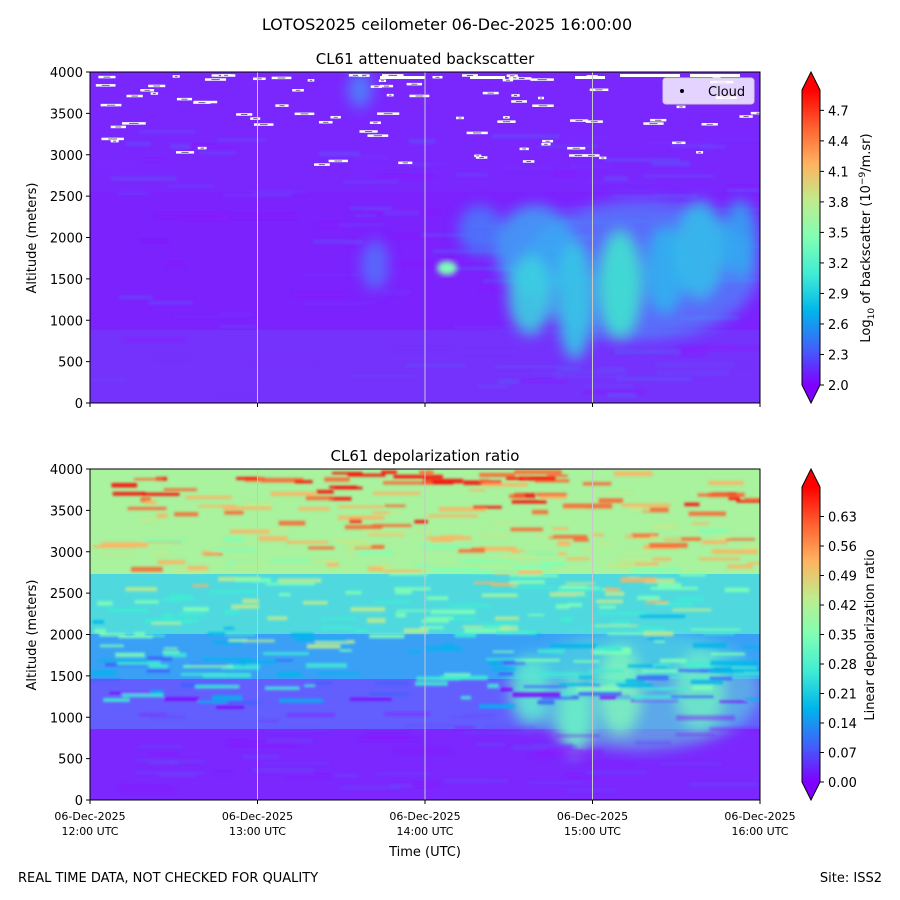 The image size is (900, 900). I want to click on legend-label: Cloud, so click(726, 92).